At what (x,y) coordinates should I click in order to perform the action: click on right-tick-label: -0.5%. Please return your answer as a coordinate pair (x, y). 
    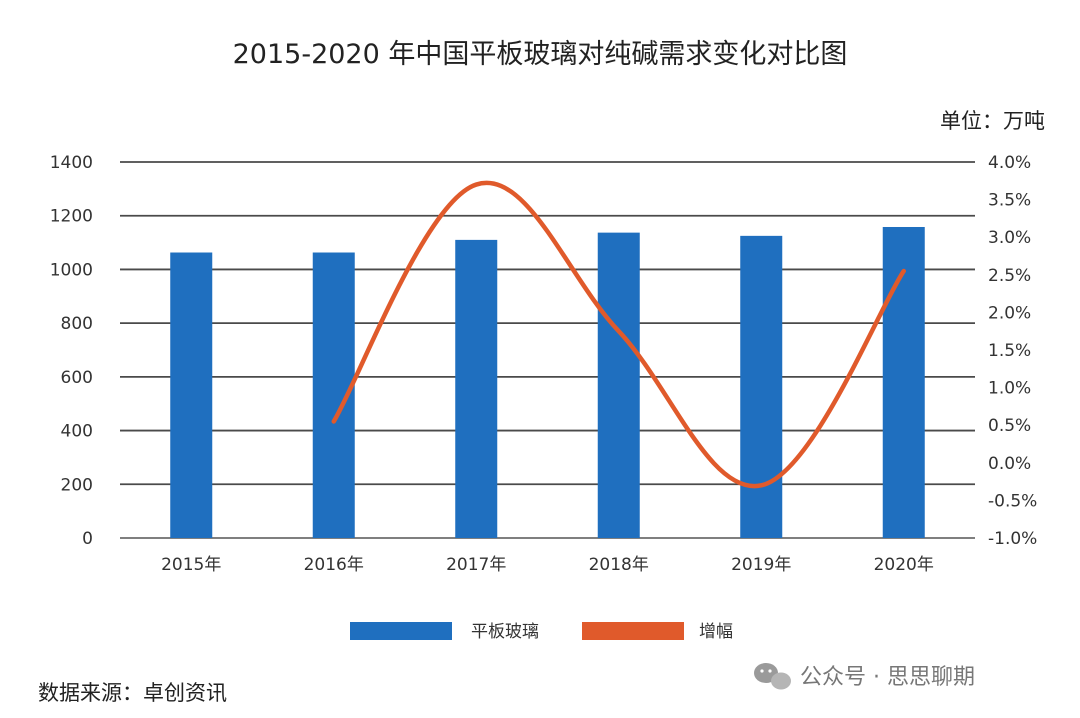
    Looking at the image, I should click on (1012, 501).